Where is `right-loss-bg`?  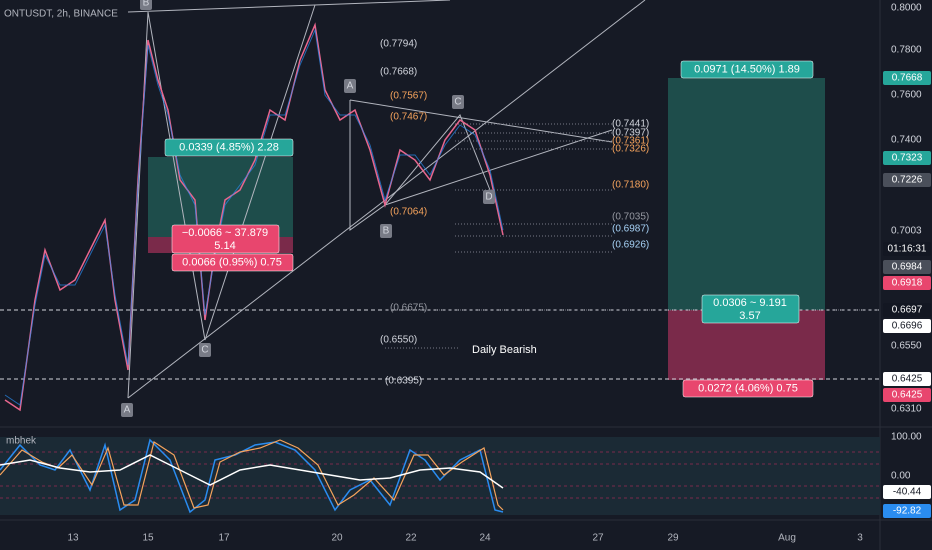 right-loss-bg is located at coordinates (748, 388).